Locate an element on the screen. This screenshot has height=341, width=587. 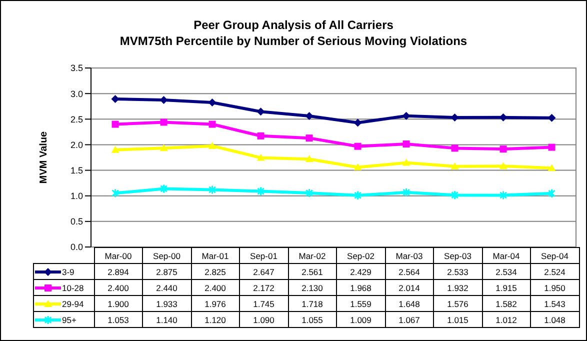
data-label: 2.647 is located at coordinates (264, 272).